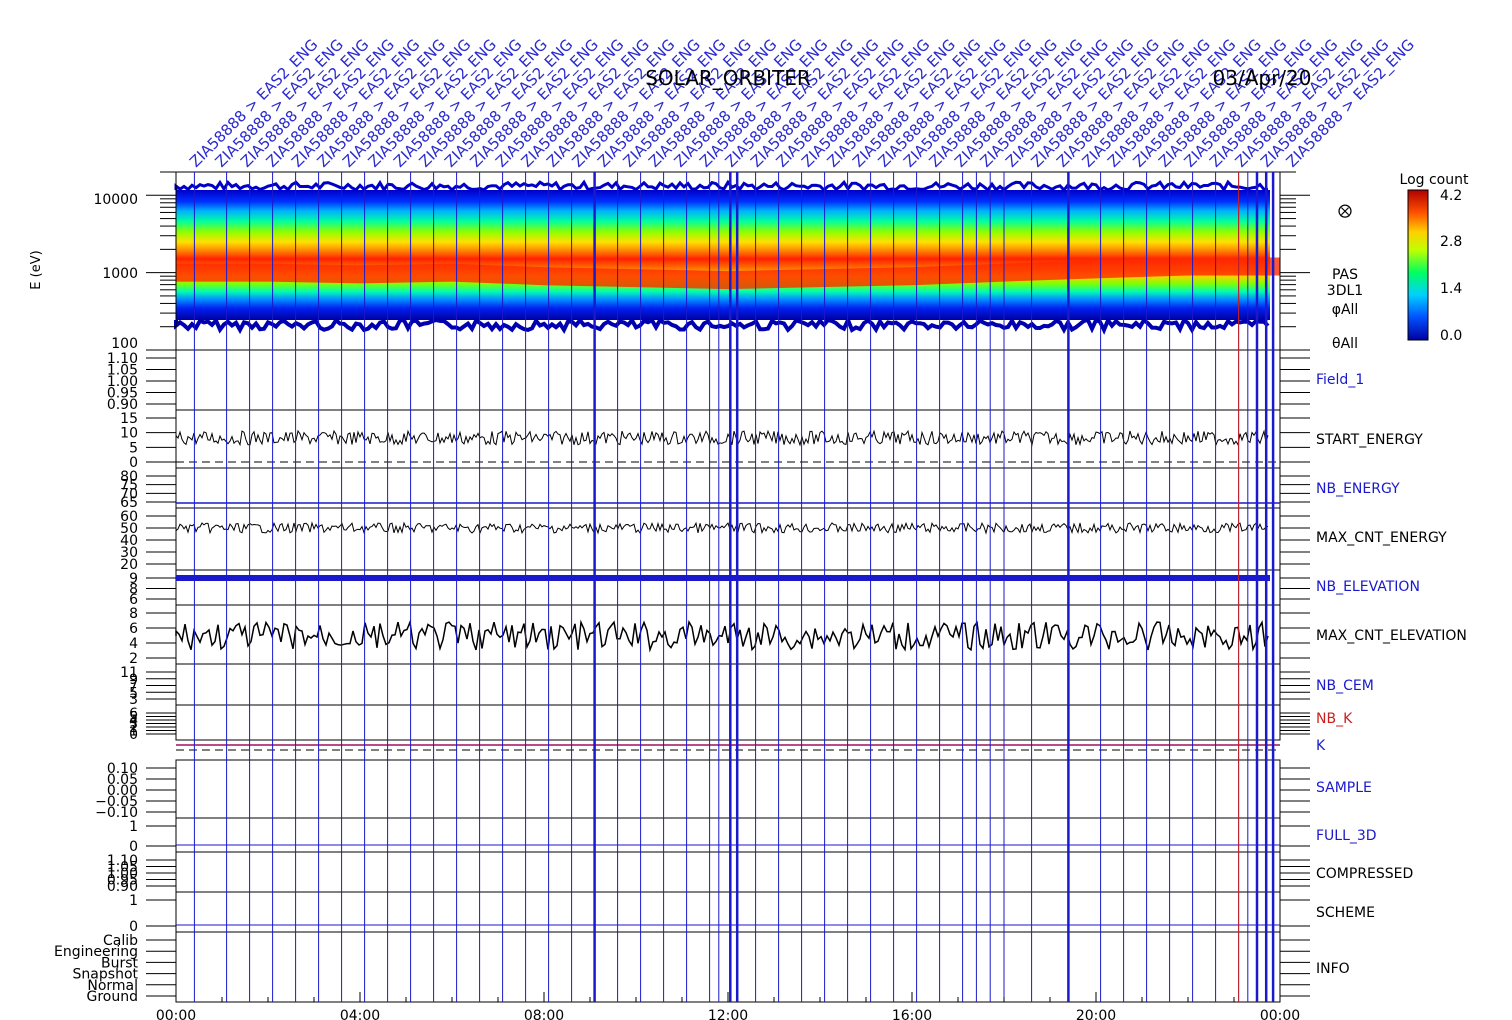  What do you see at coordinates (129, 553) in the screenshot?
I see `panel-ytick-label: 30` at bounding box center [129, 553].